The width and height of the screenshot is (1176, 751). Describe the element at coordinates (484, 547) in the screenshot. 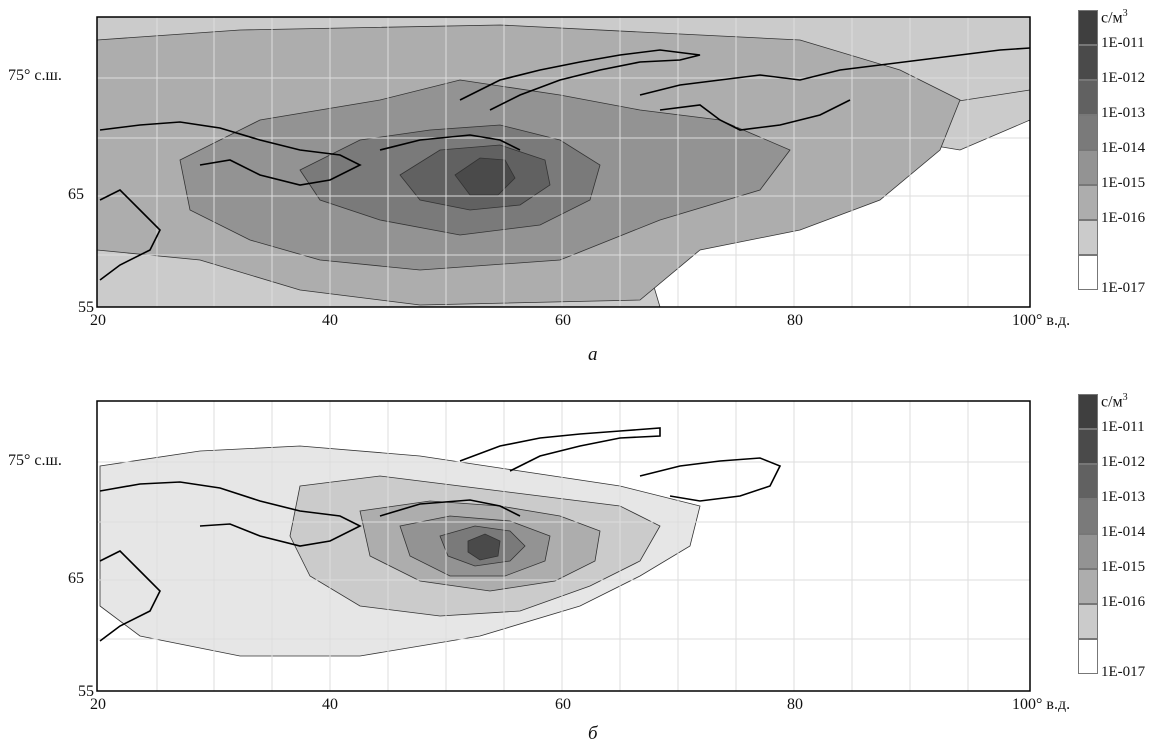

I see `contour-level-1e11-b` at that location.